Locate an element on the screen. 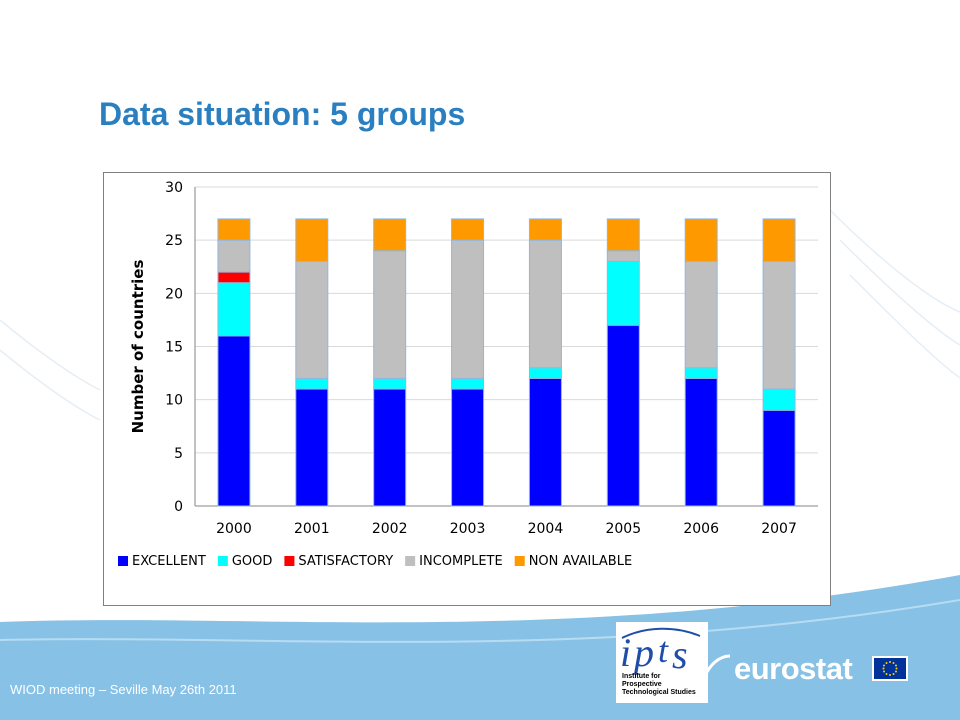 This screenshot has width=960, height=720. x-tick-label: 2006 is located at coordinates (701, 529).